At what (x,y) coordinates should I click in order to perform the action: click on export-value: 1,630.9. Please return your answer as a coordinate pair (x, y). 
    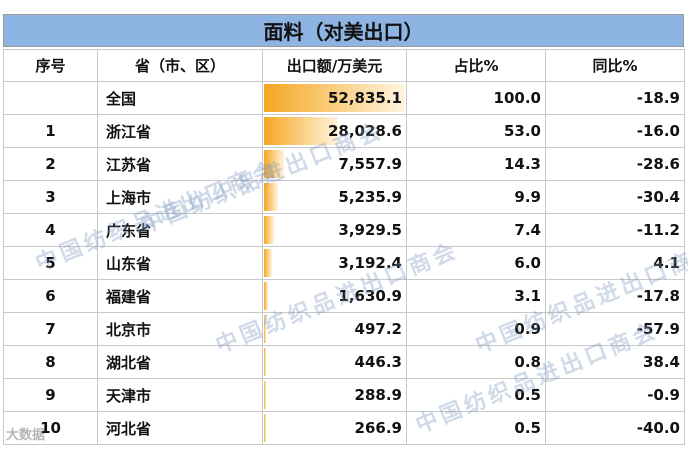
    Looking at the image, I should click on (370, 296).